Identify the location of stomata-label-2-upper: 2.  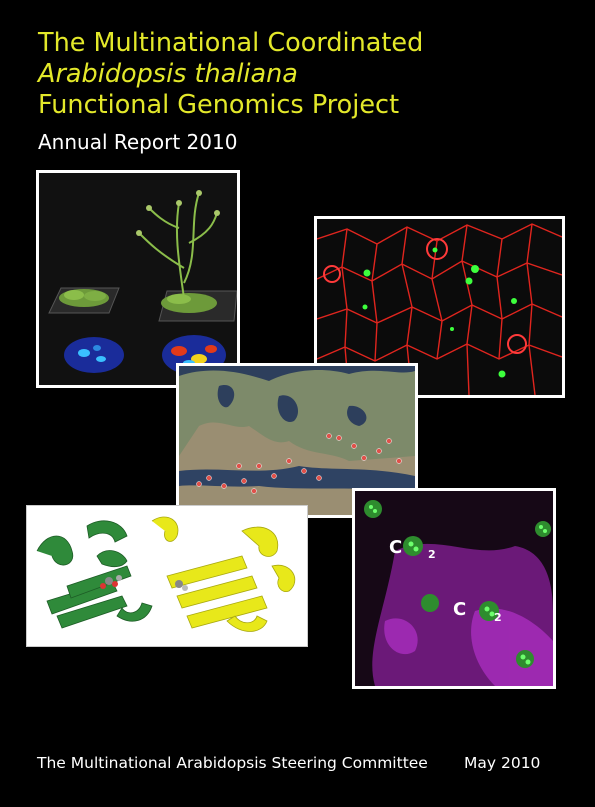
(432, 554).